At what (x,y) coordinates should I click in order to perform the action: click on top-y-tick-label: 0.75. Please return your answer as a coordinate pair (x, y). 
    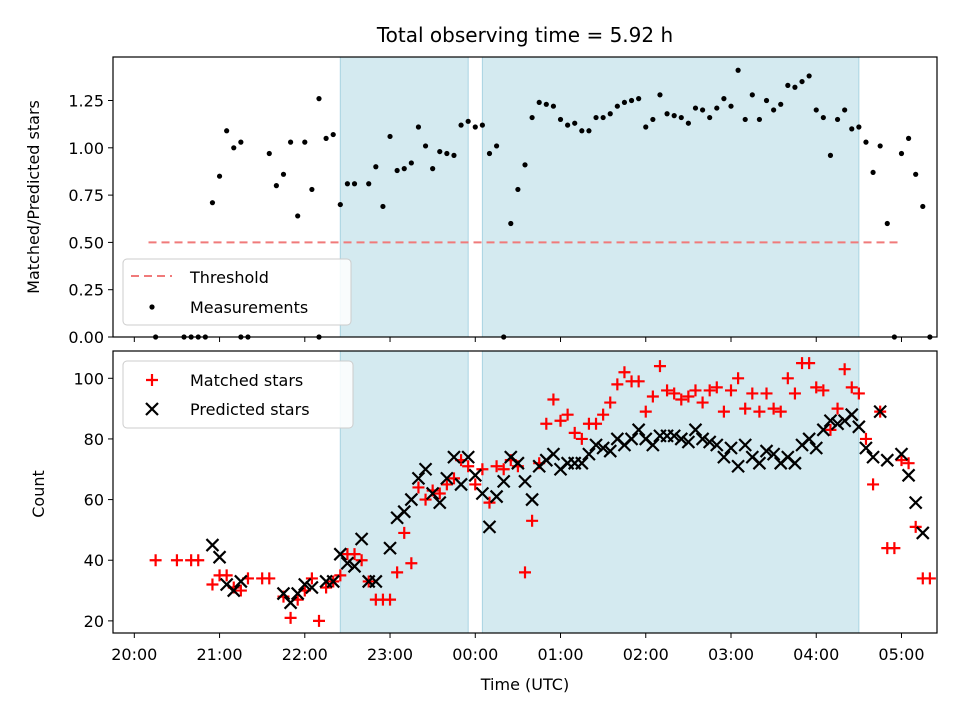
    Looking at the image, I should click on (86, 195).